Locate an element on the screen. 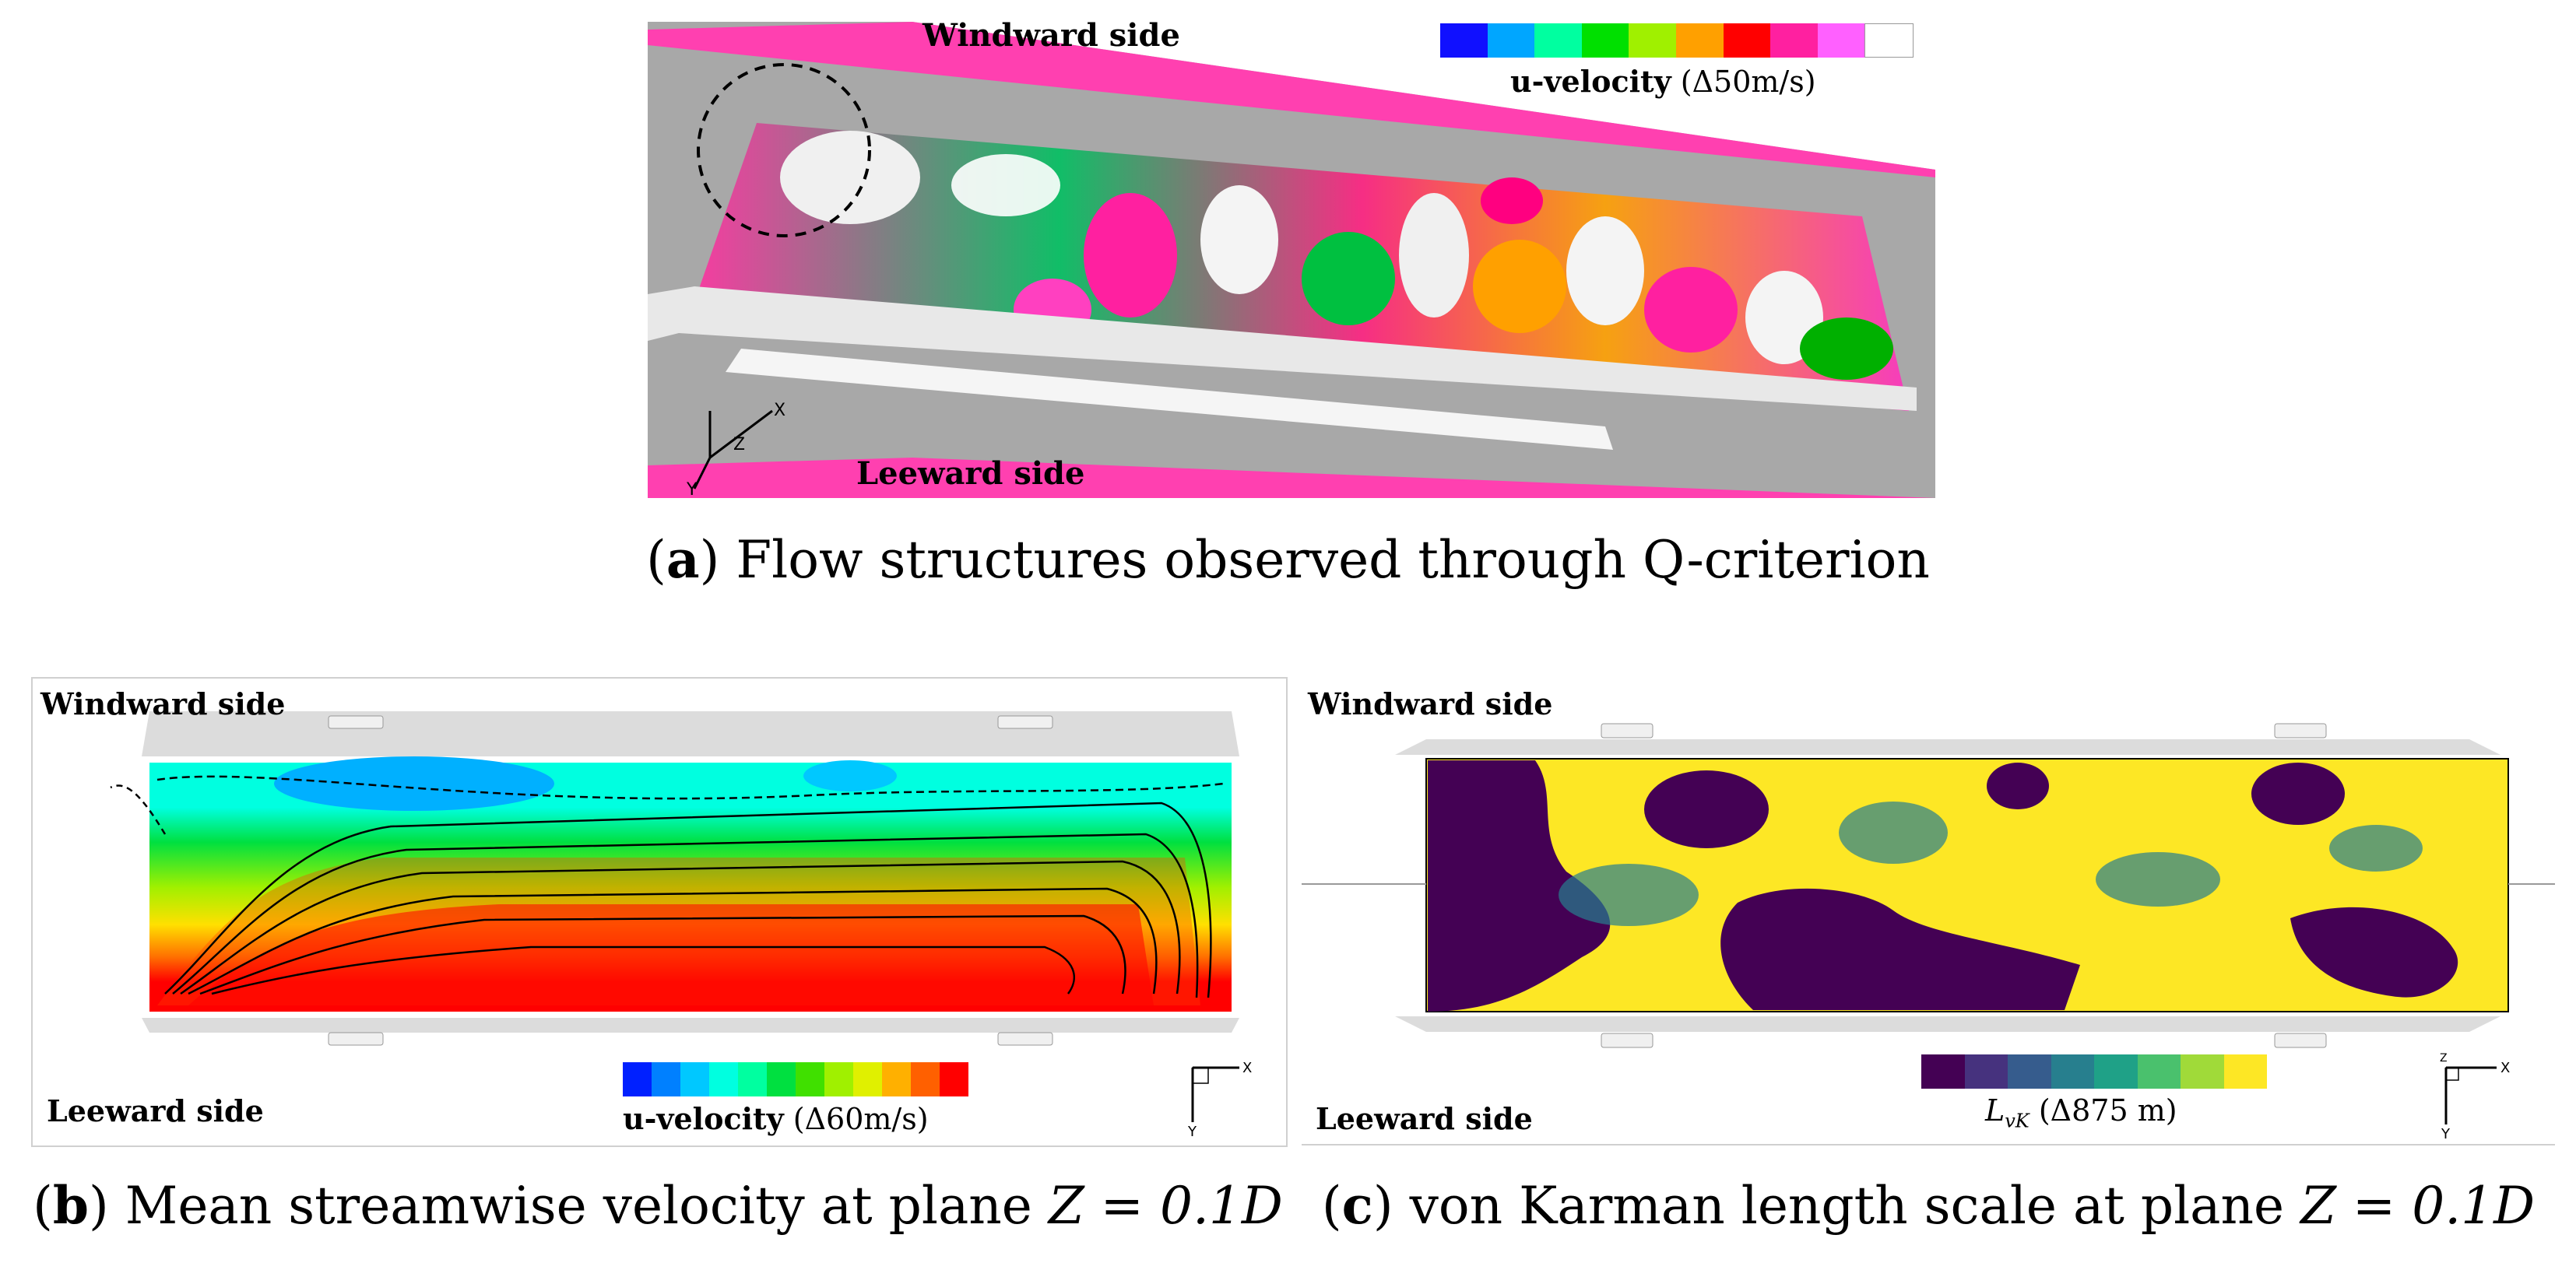 The height and width of the screenshot is (1263, 2576). panel-a-leeward-label: Leeward side is located at coordinates (971, 473).